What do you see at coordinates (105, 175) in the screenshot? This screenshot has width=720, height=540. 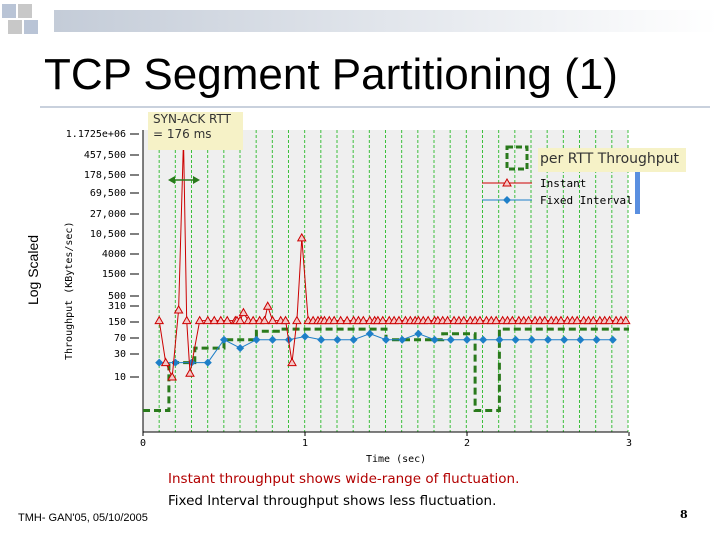 I see `y-tick-label: 178,500` at bounding box center [105, 175].